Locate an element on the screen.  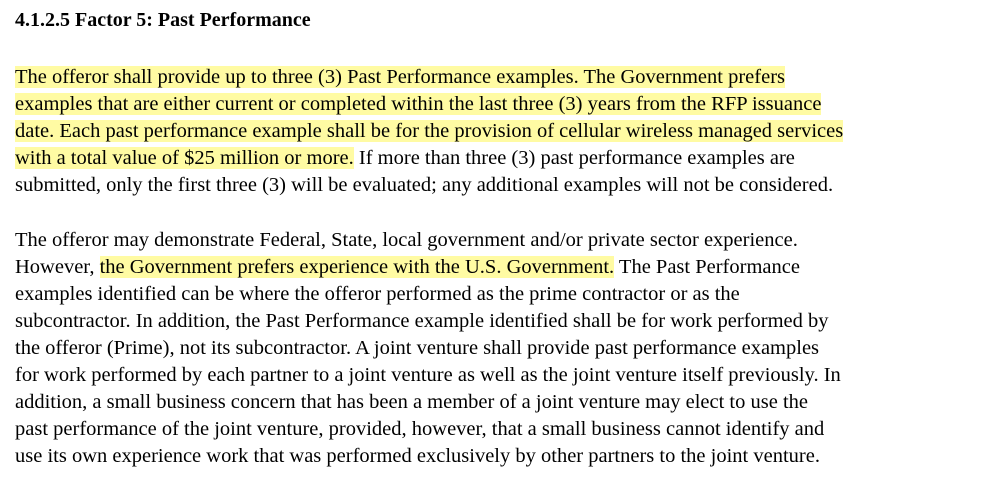
body-text: The Past Performance is located at coordinates (707, 267).